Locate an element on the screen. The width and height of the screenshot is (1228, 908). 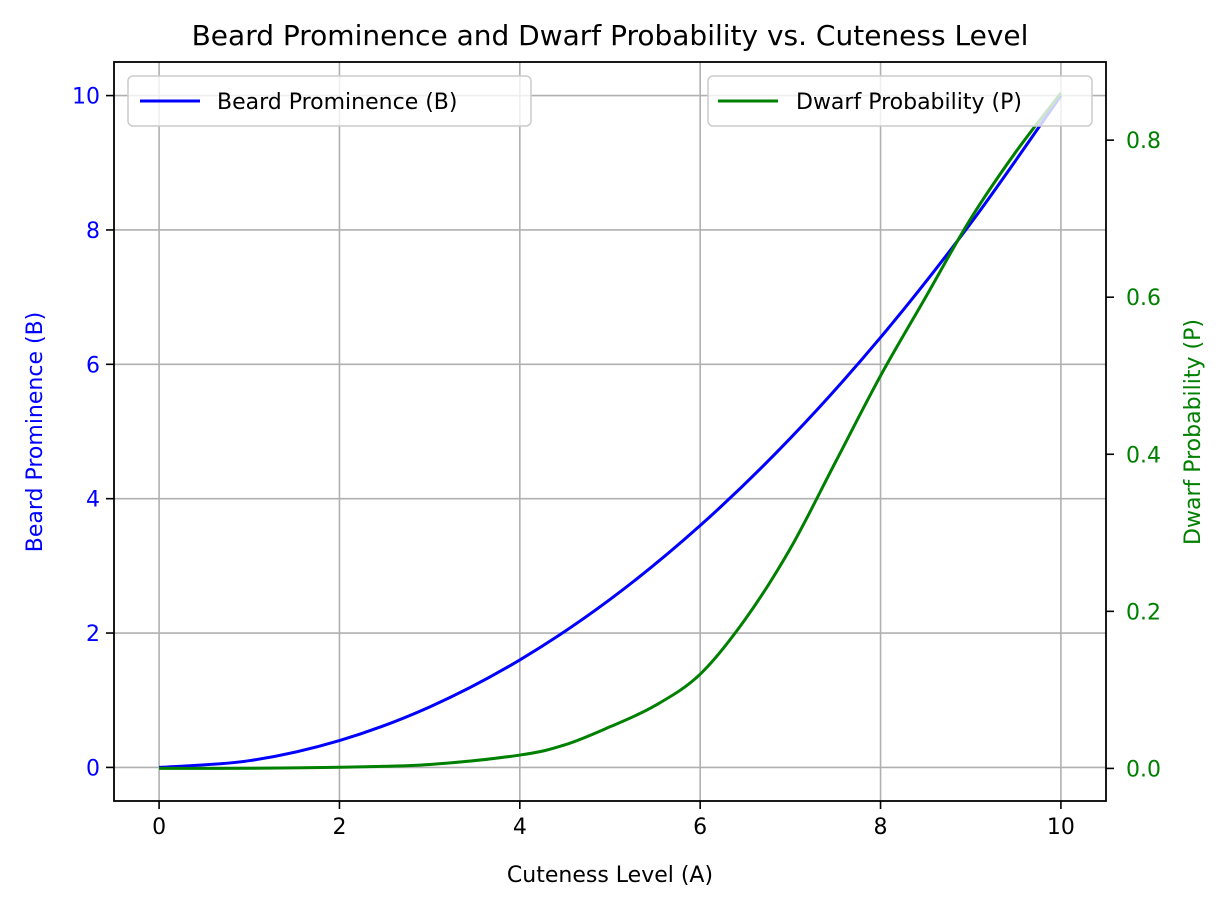
left-axis-ticks: 0 2 4 6 8 10 is located at coordinates (93, 433).